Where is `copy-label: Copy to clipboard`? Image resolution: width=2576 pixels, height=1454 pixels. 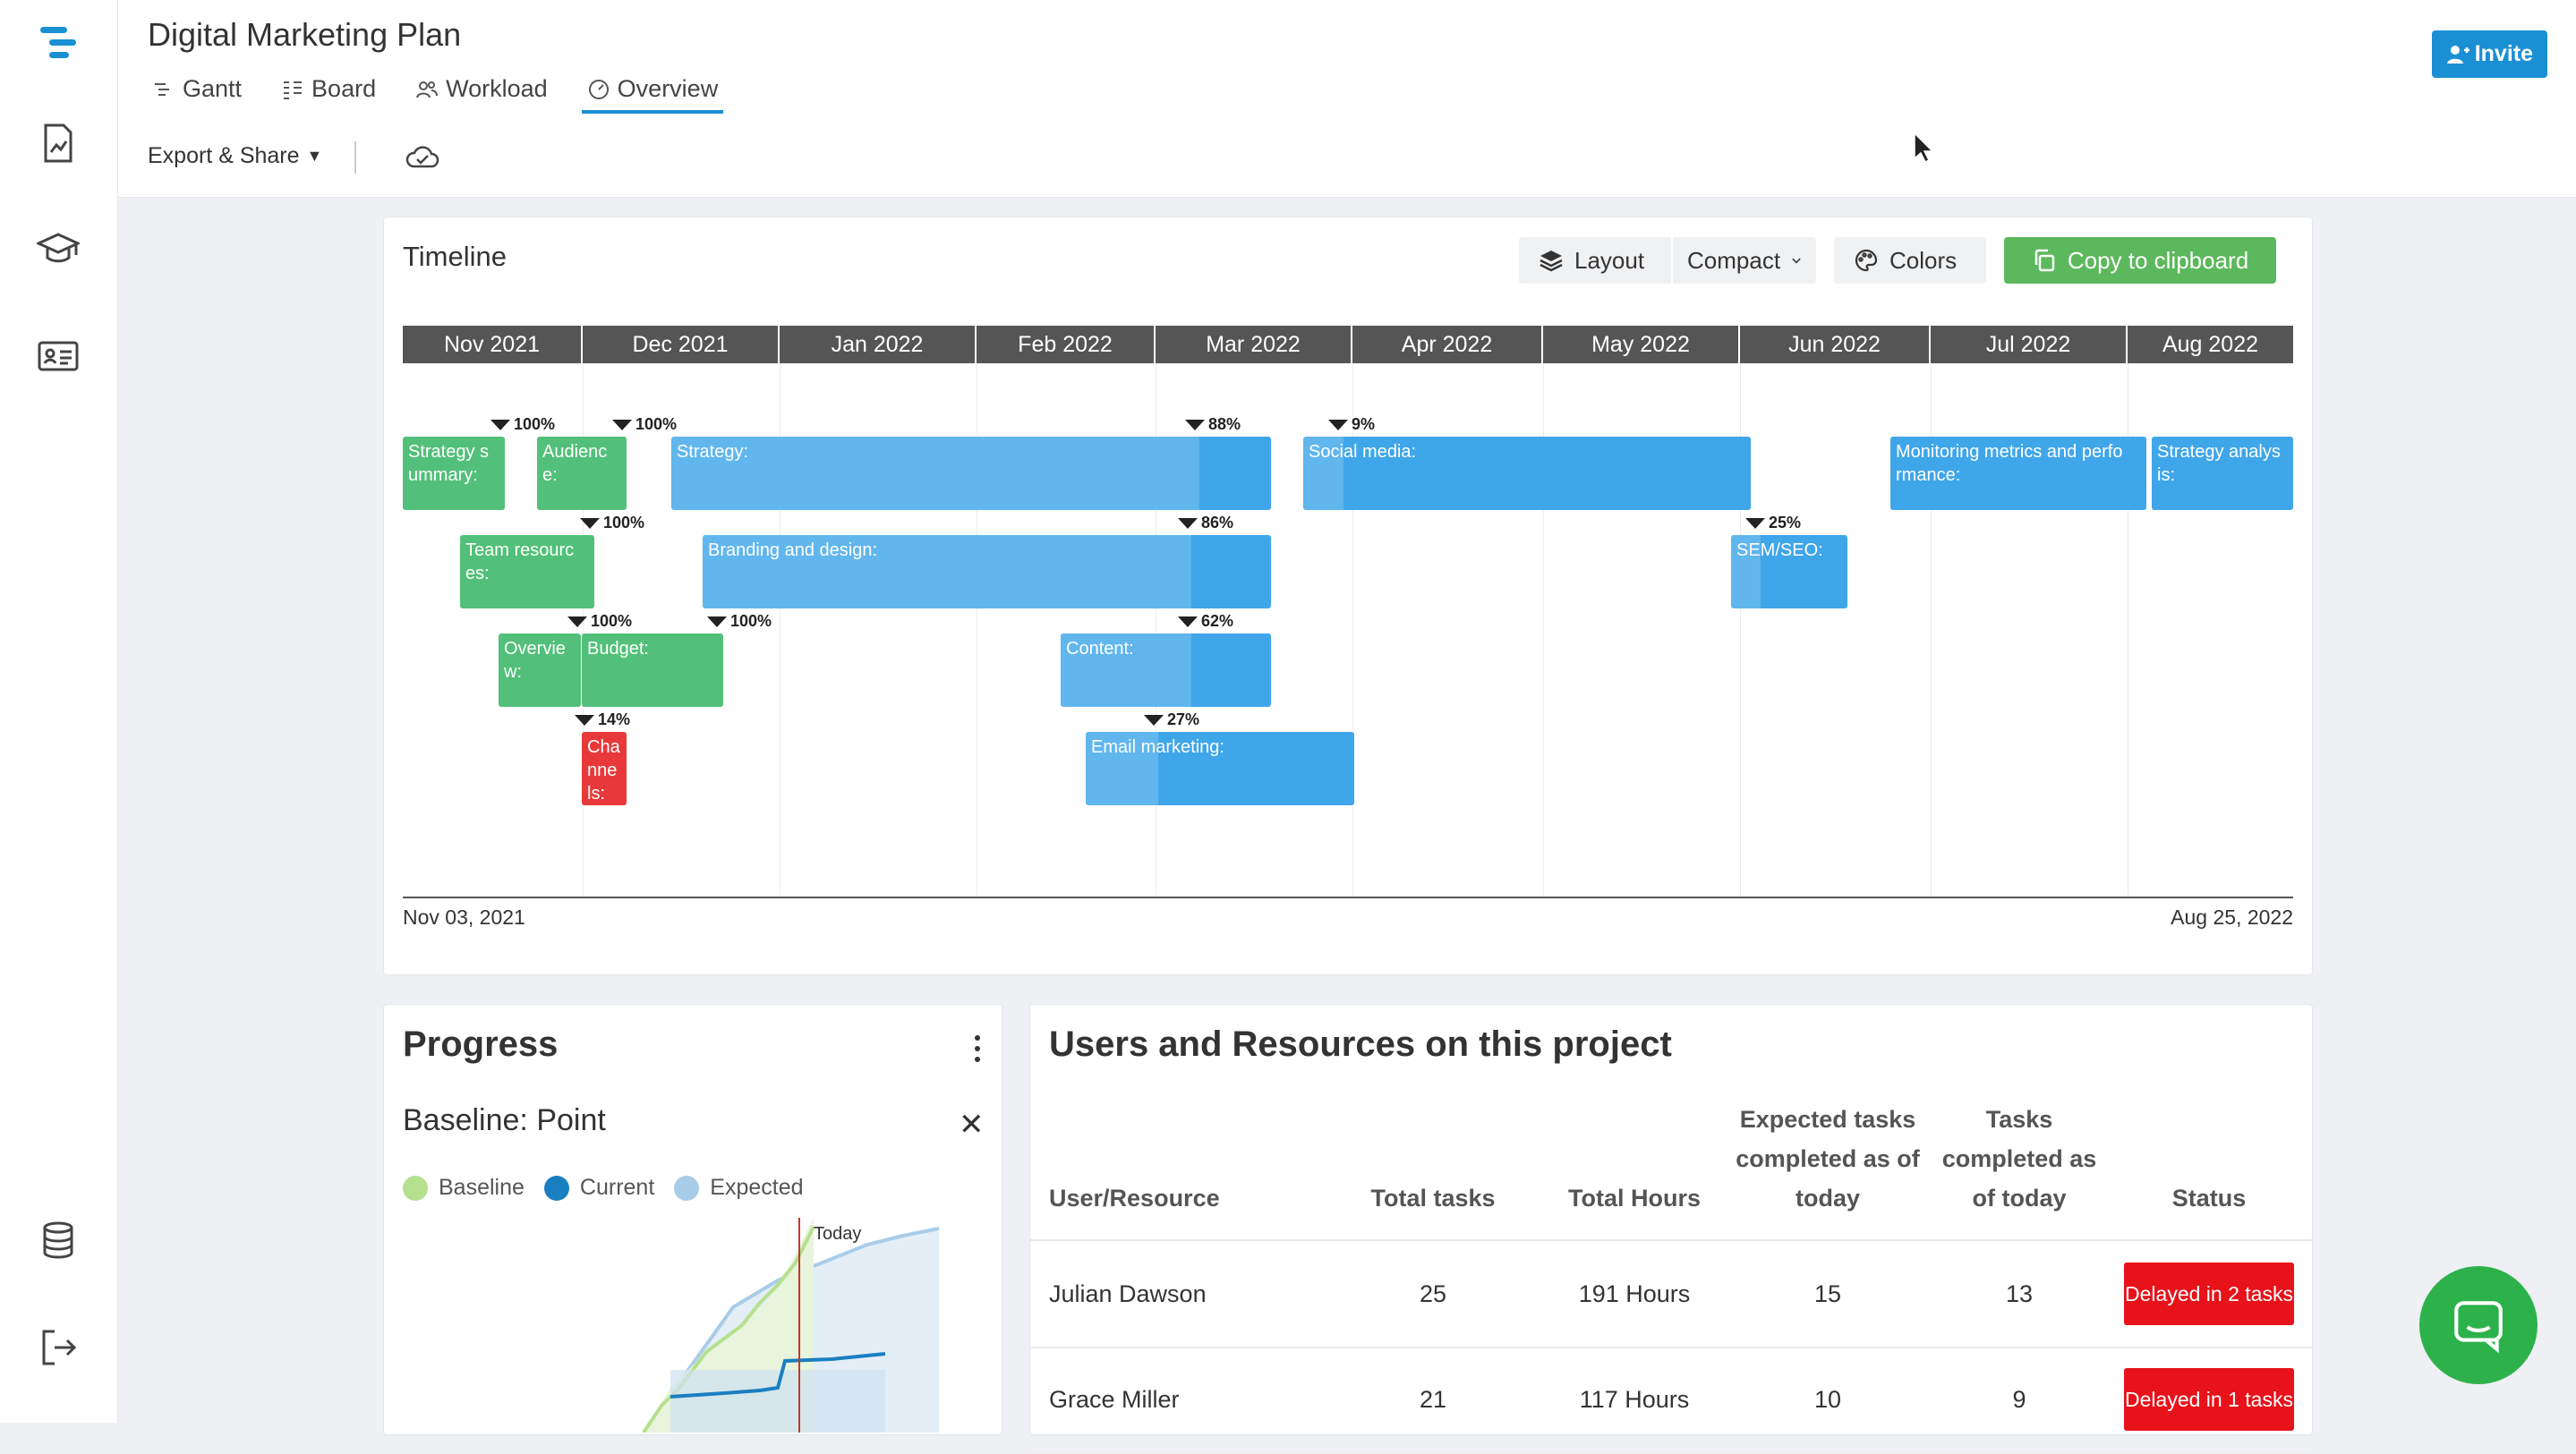
copy-label: Copy to clipboard is located at coordinates (2158, 260).